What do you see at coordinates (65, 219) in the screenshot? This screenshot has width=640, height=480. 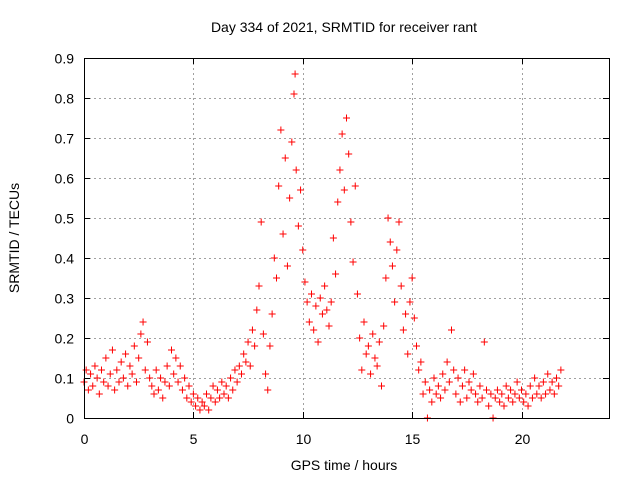 I see `y-tick-label: 0.5` at bounding box center [65, 219].